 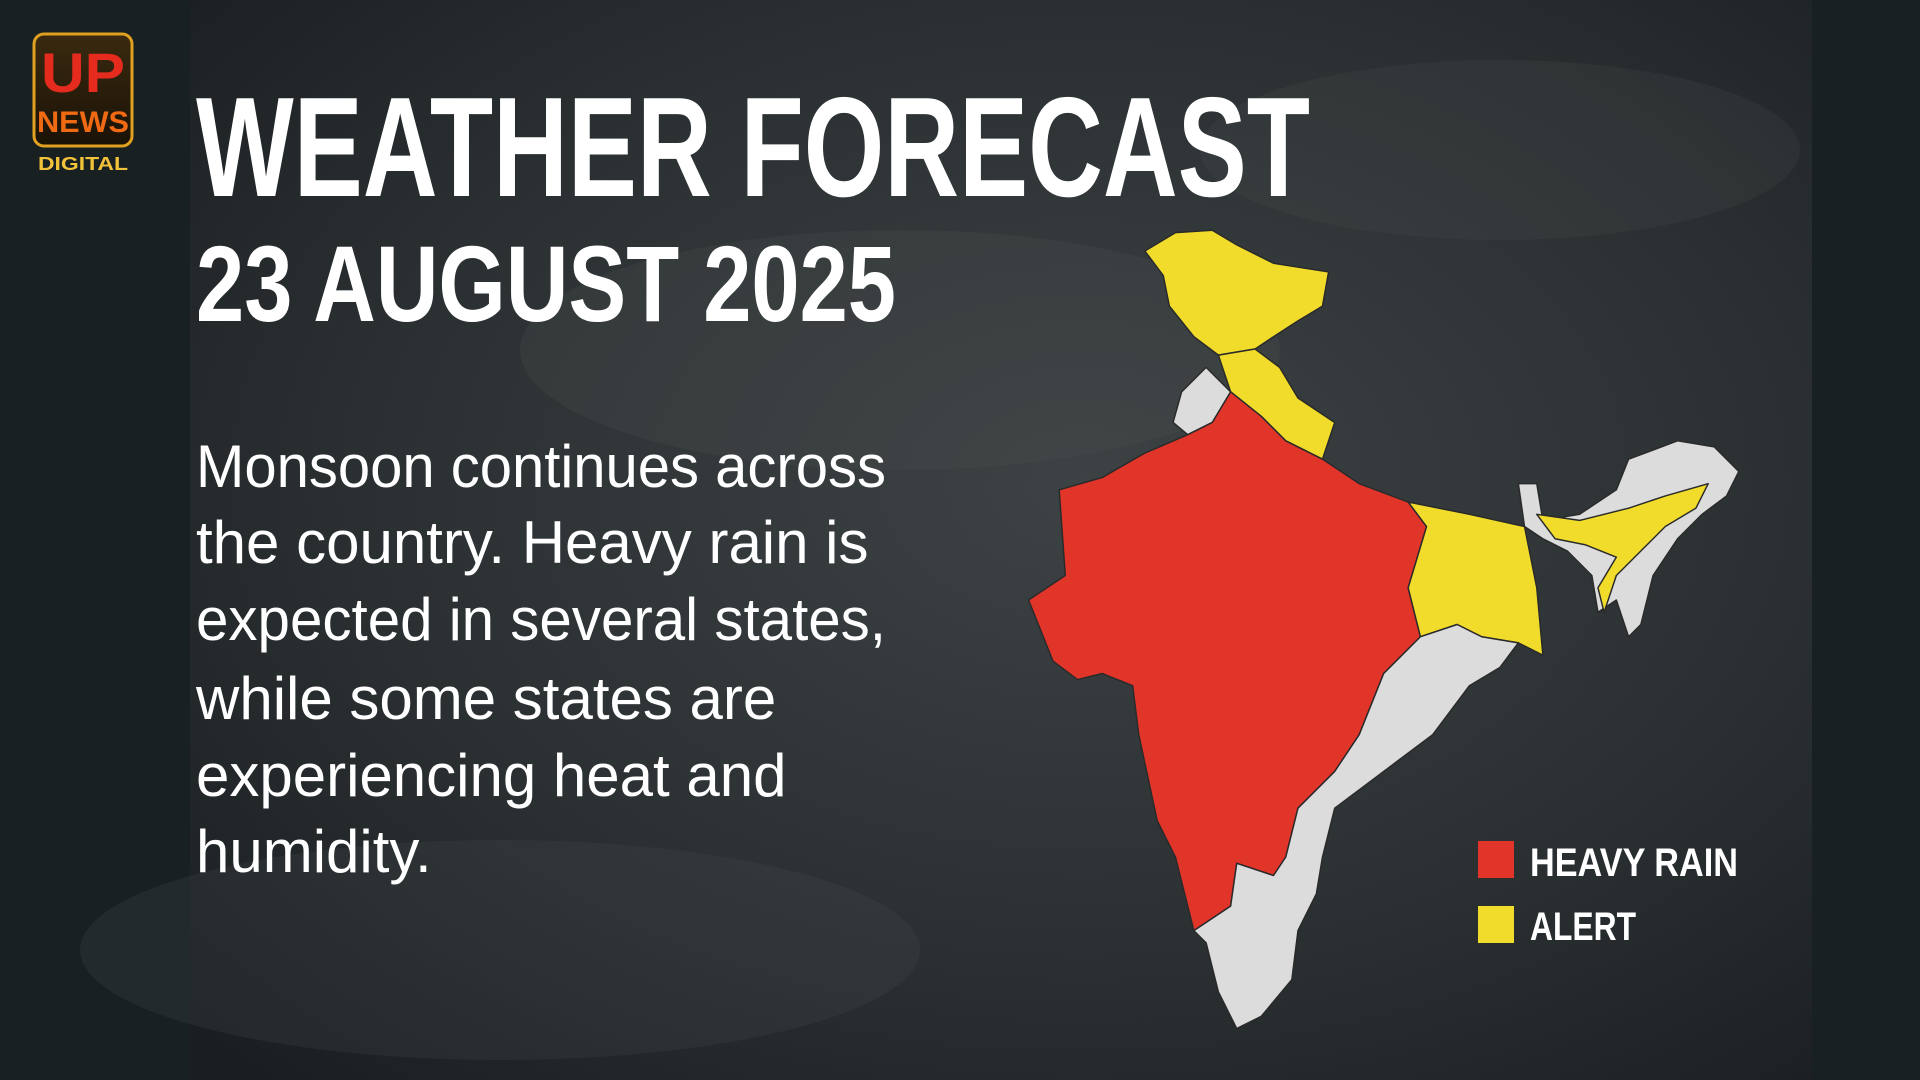 I want to click on description-line: experiencing heat and, so click(x=491, y=775).